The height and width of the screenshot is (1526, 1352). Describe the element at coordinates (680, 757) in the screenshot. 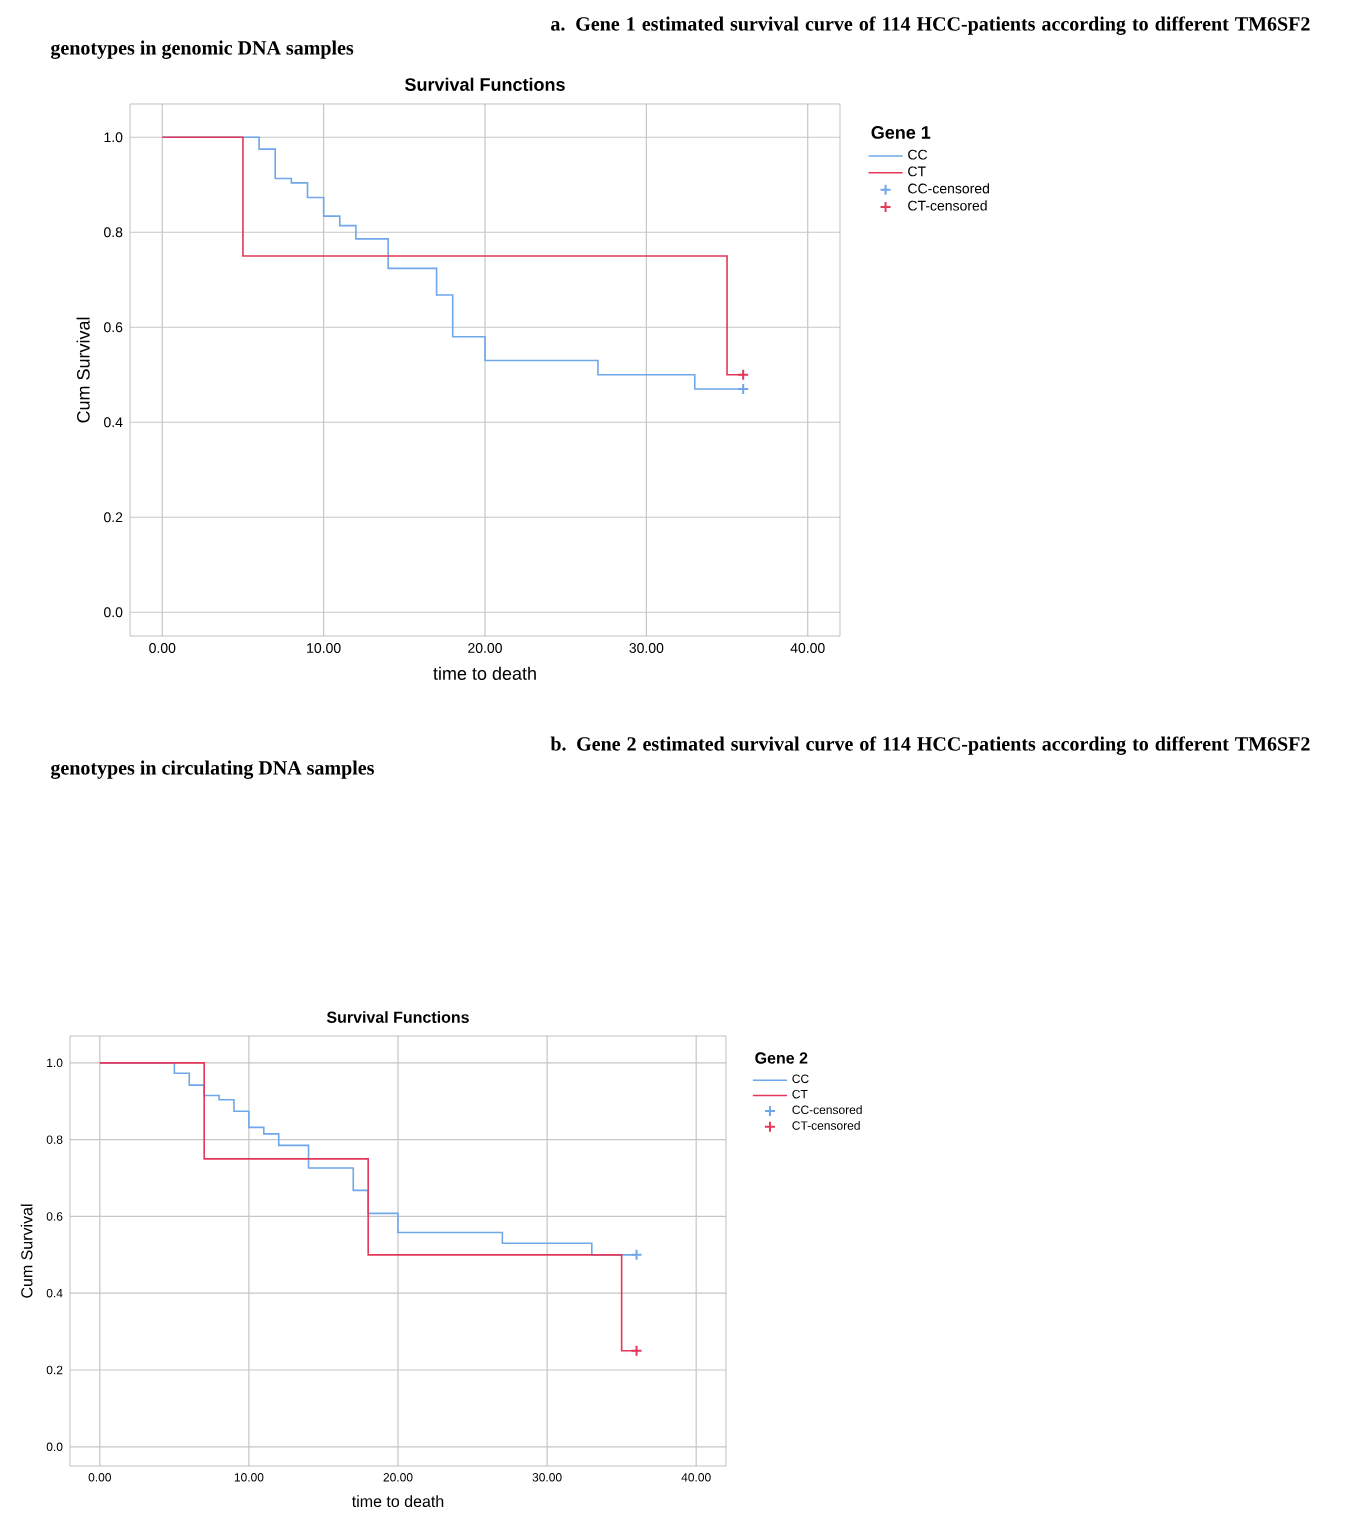

I see `text: b. Gene 2 estimated survival curve of 114 HCC-patients according to different TM6SF2 genotypes in circulating DNA samples` at that location.